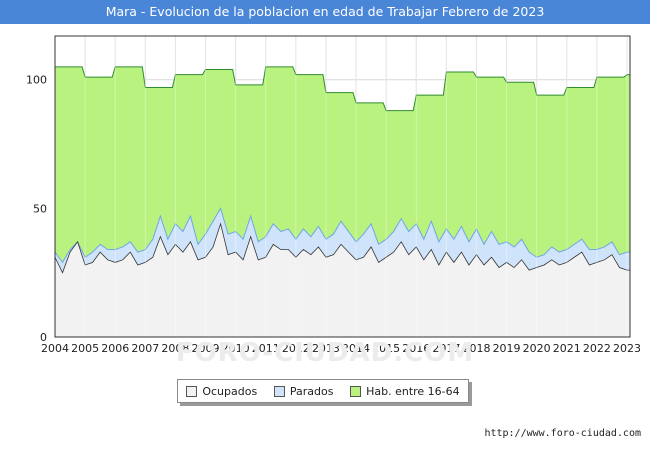 The width and height of the screenshot is (650, 450). I want to click on y-tick-label-50: 50, so click(40, 208).